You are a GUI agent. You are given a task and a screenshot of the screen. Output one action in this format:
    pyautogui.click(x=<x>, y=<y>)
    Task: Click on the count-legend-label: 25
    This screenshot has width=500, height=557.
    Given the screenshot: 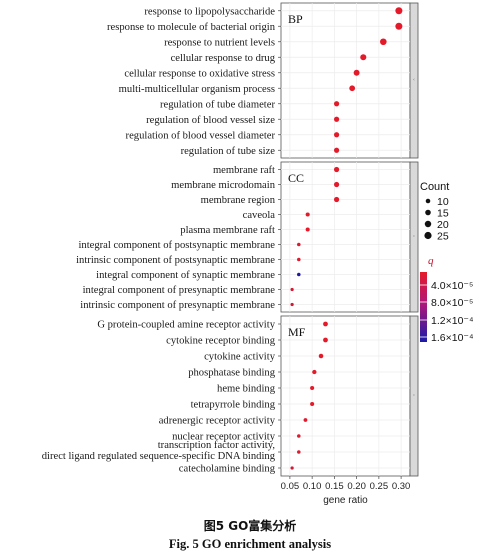 What is the action you would take?
    pyautogui.click(x=443, y=237)
    